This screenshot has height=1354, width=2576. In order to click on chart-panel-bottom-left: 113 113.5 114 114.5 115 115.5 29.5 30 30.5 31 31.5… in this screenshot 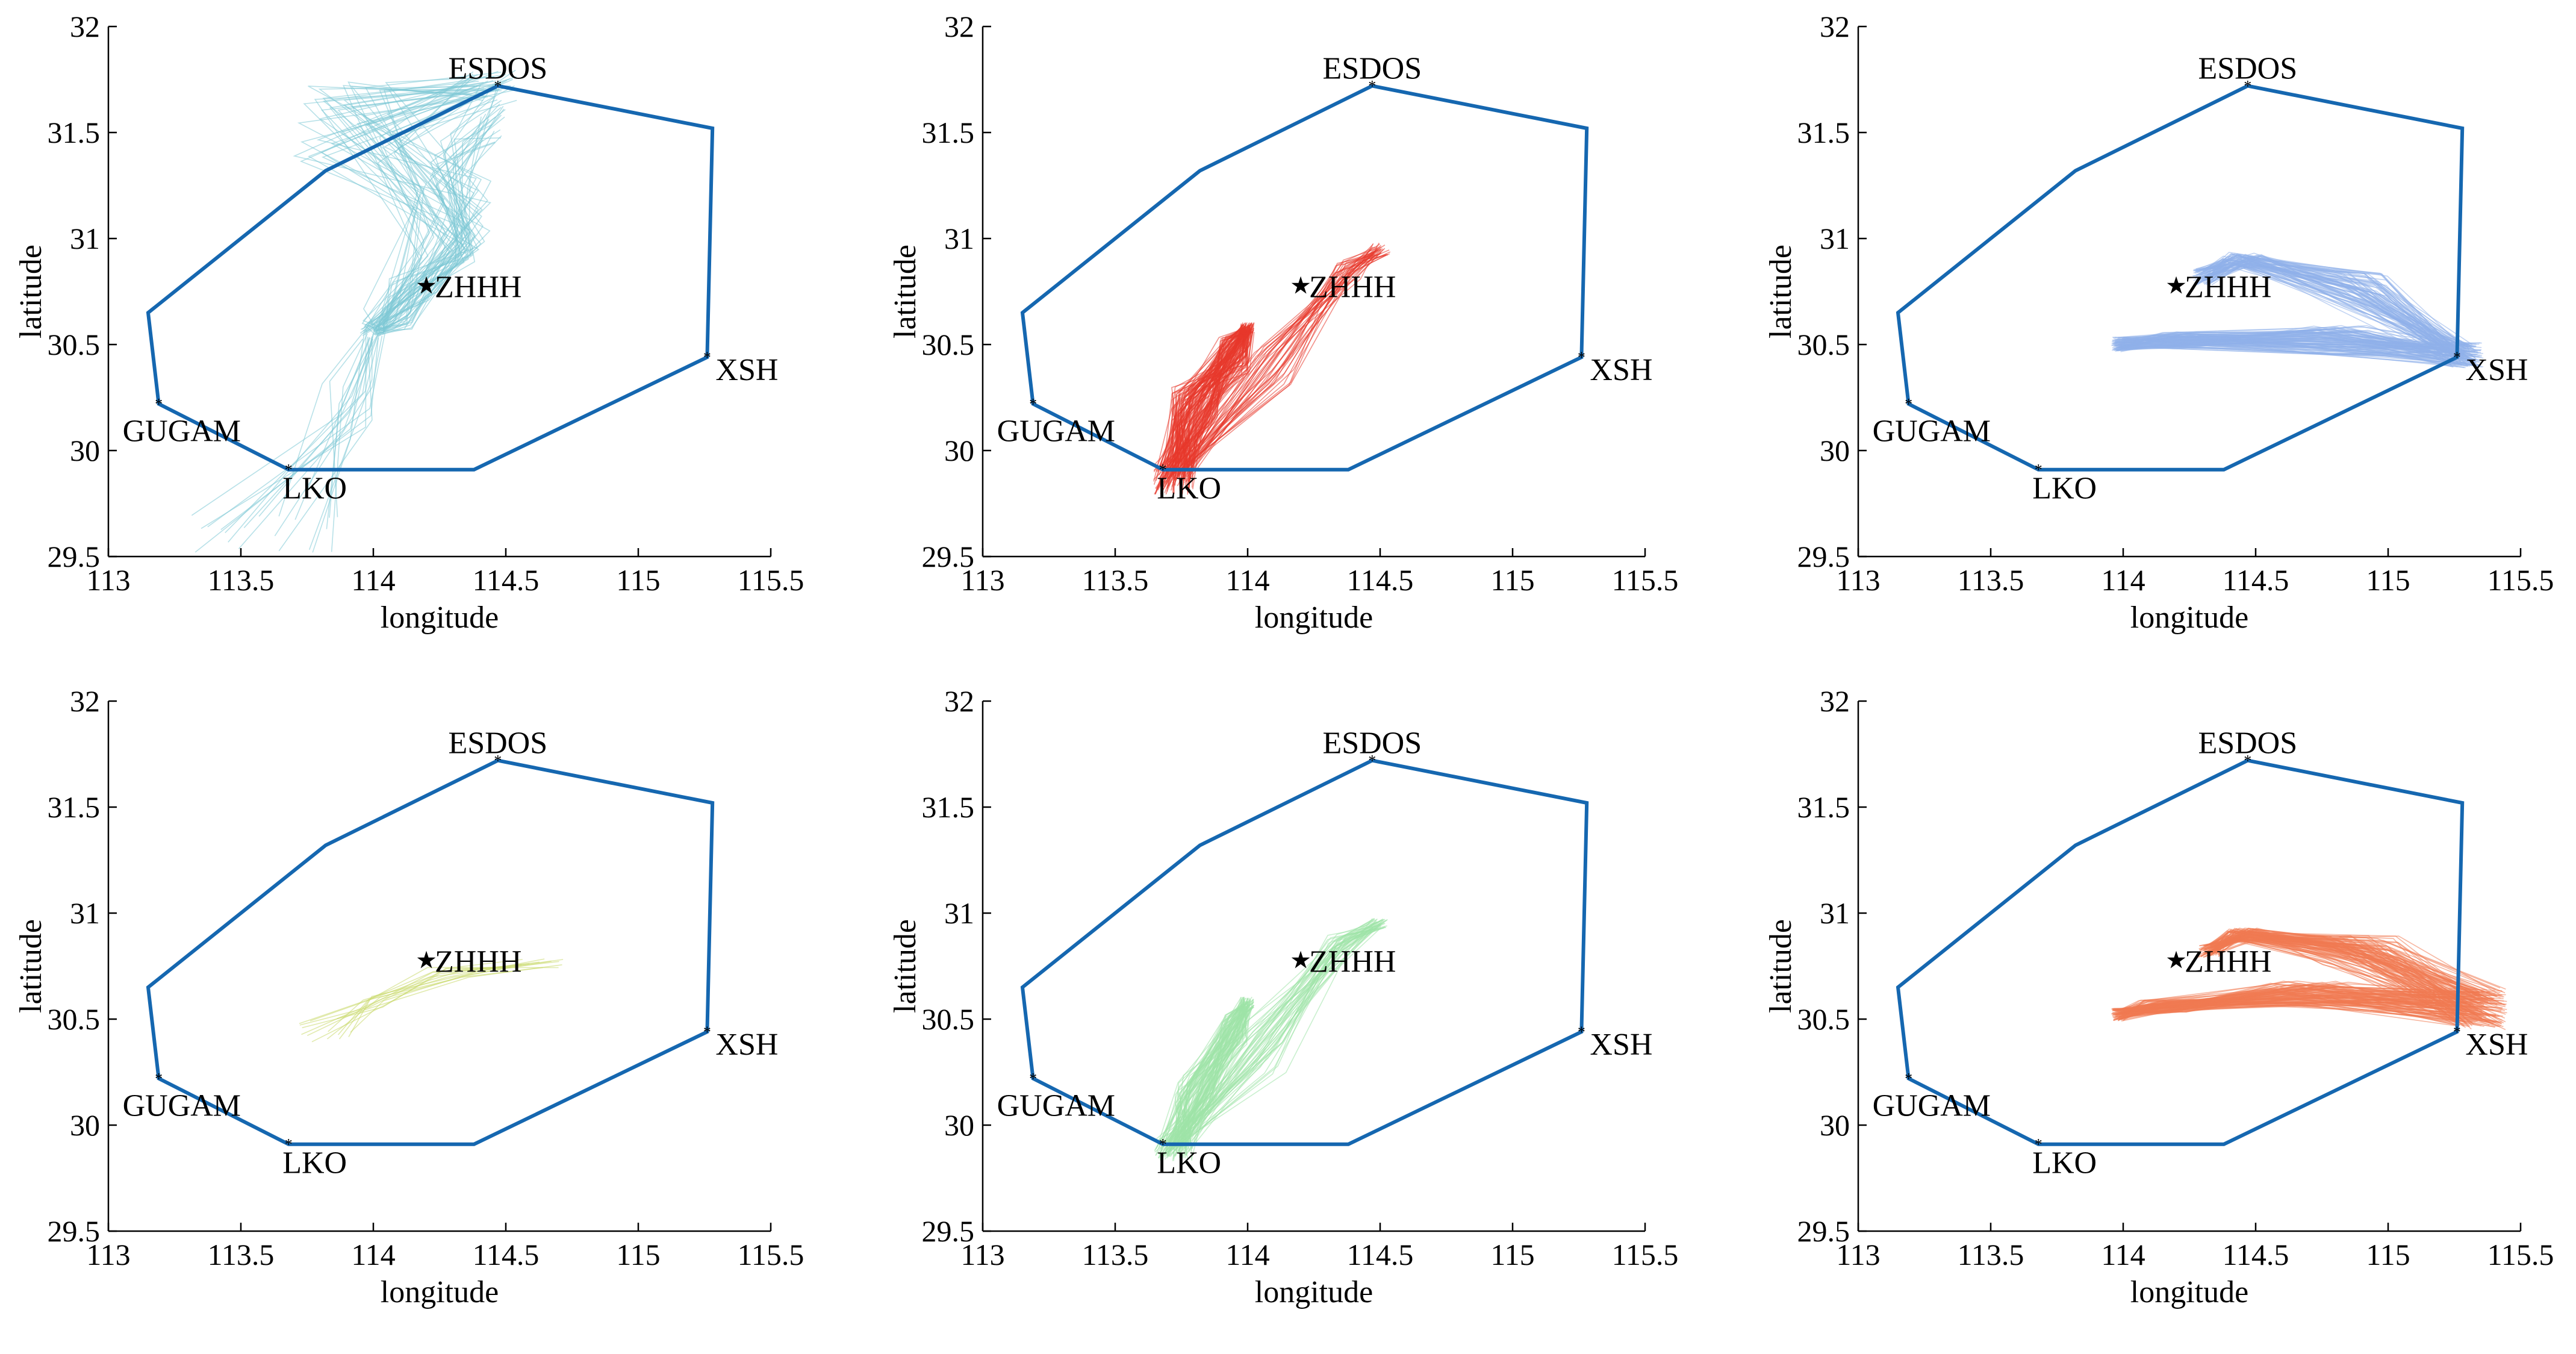, I will do `click(411, 999)`.